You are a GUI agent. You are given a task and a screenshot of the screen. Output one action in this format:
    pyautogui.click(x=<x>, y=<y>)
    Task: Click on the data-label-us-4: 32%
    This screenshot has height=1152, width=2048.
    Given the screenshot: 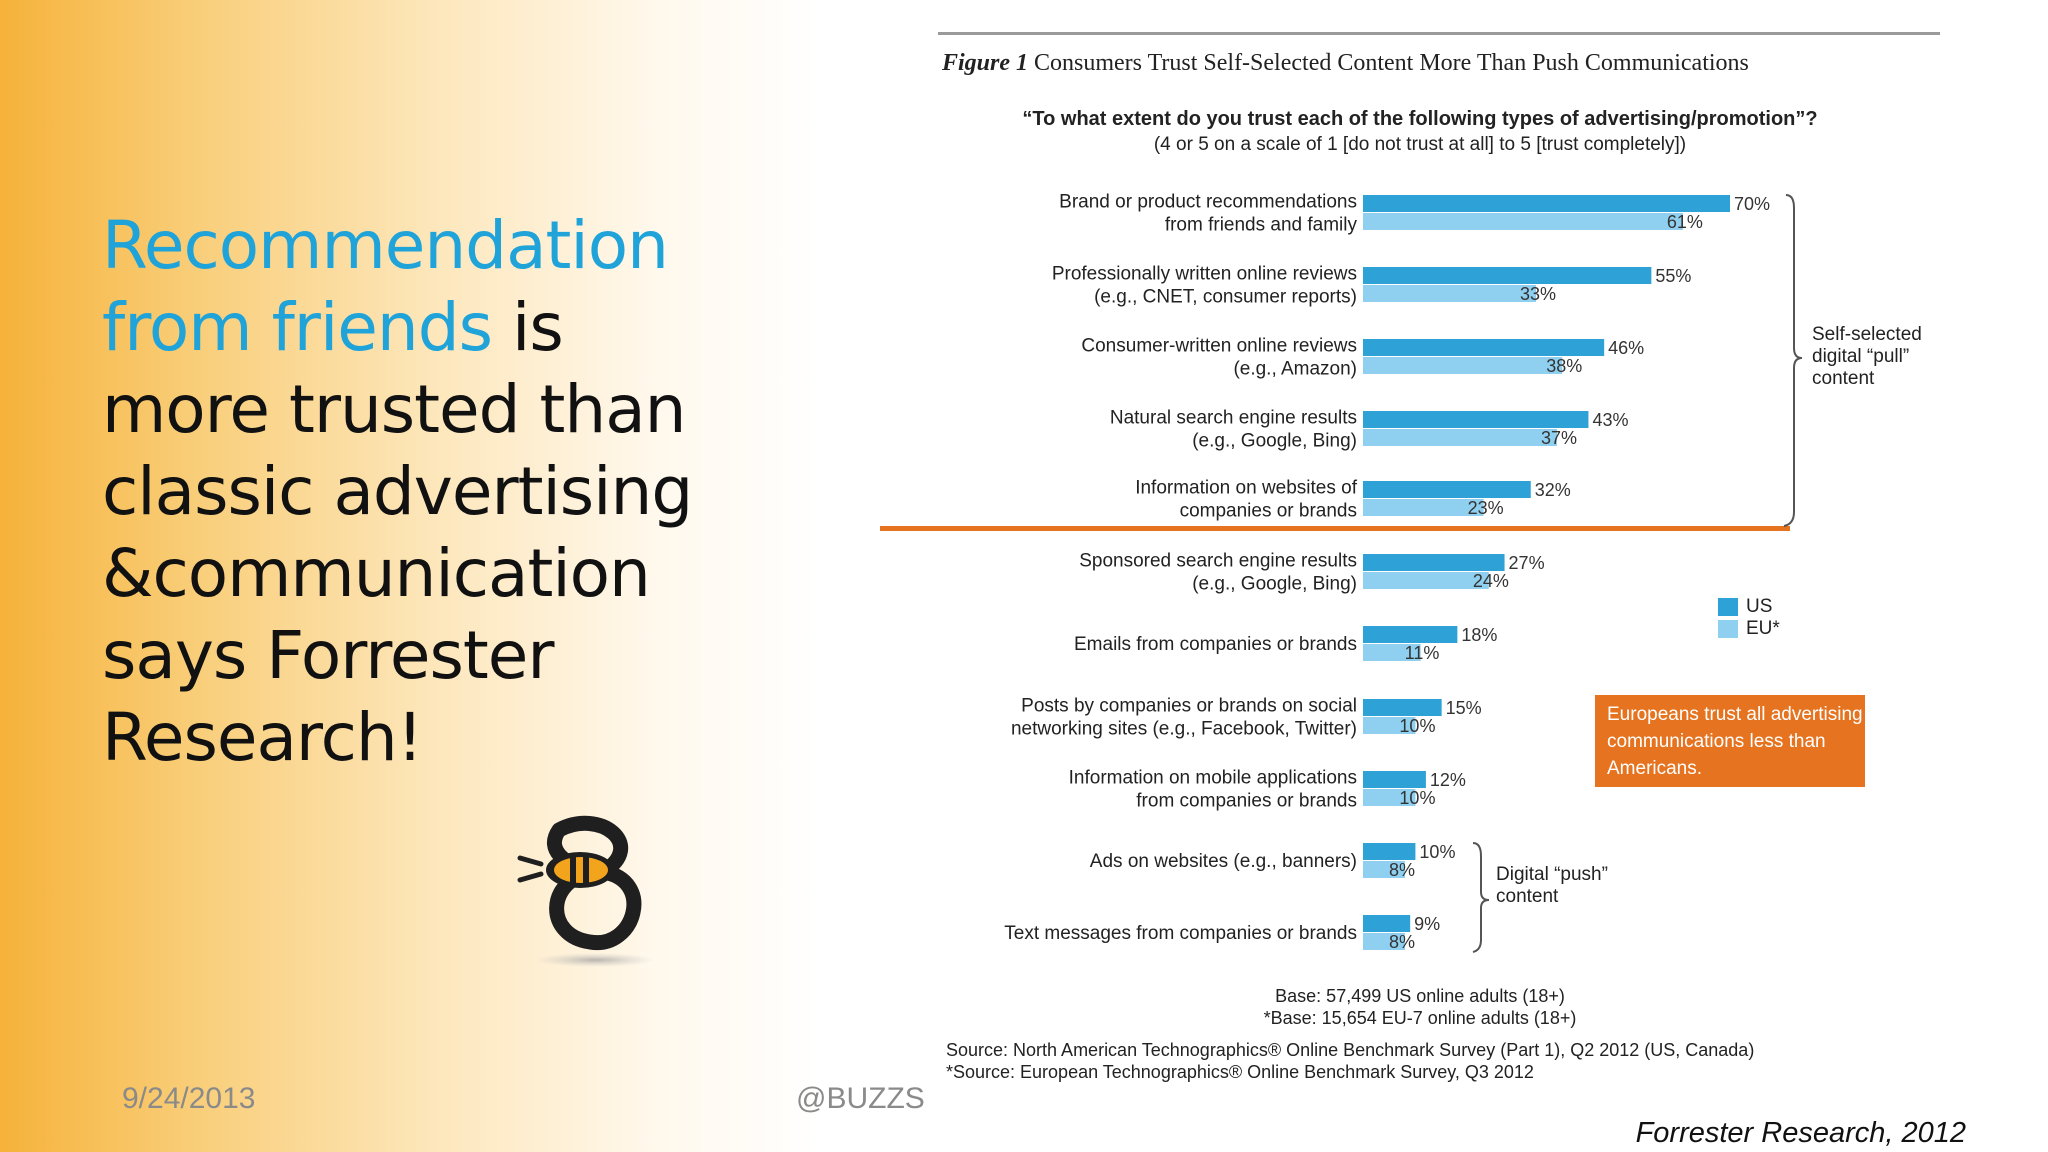 What is the action you would take?
    pyautogui.click(x=1553, y=490)
    